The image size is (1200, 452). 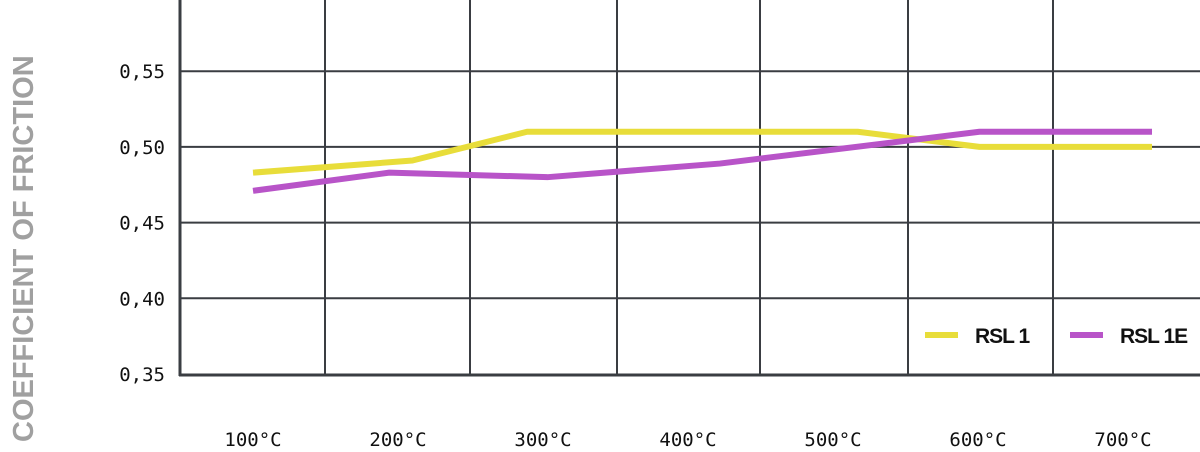 I want to click on x-tick-label: 600°C, so click(x=977, y=440).